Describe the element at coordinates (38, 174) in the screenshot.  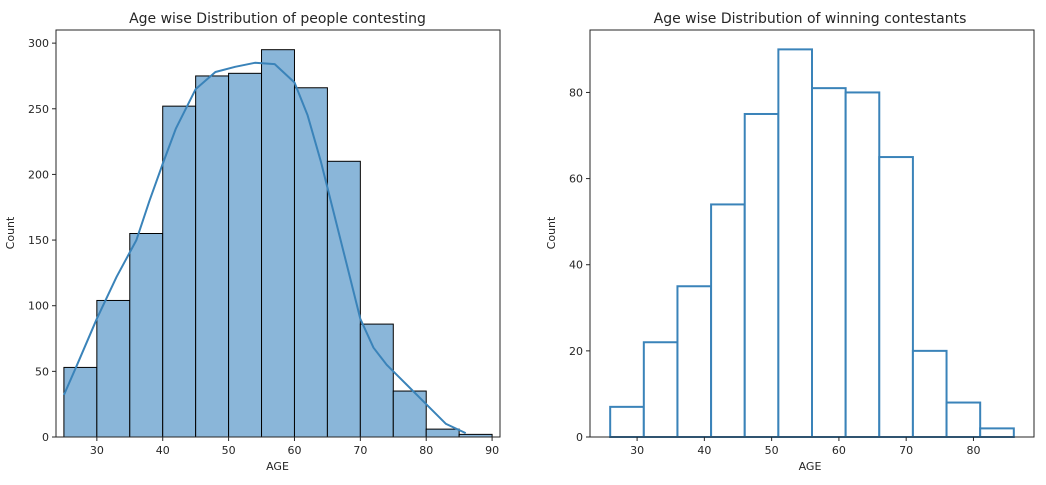
I see `y-tick-label: 200` at that location.